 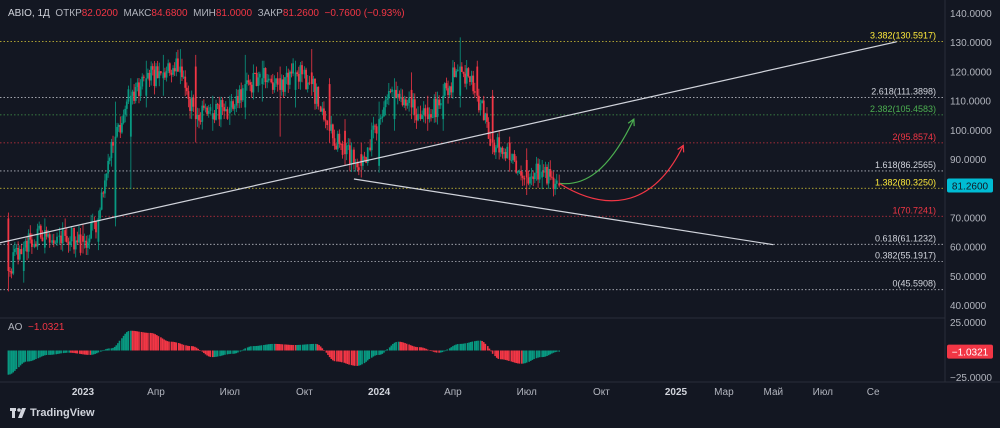 I want to click on symbol-label: ABIO, 1Д, so click(x=29, y=13).